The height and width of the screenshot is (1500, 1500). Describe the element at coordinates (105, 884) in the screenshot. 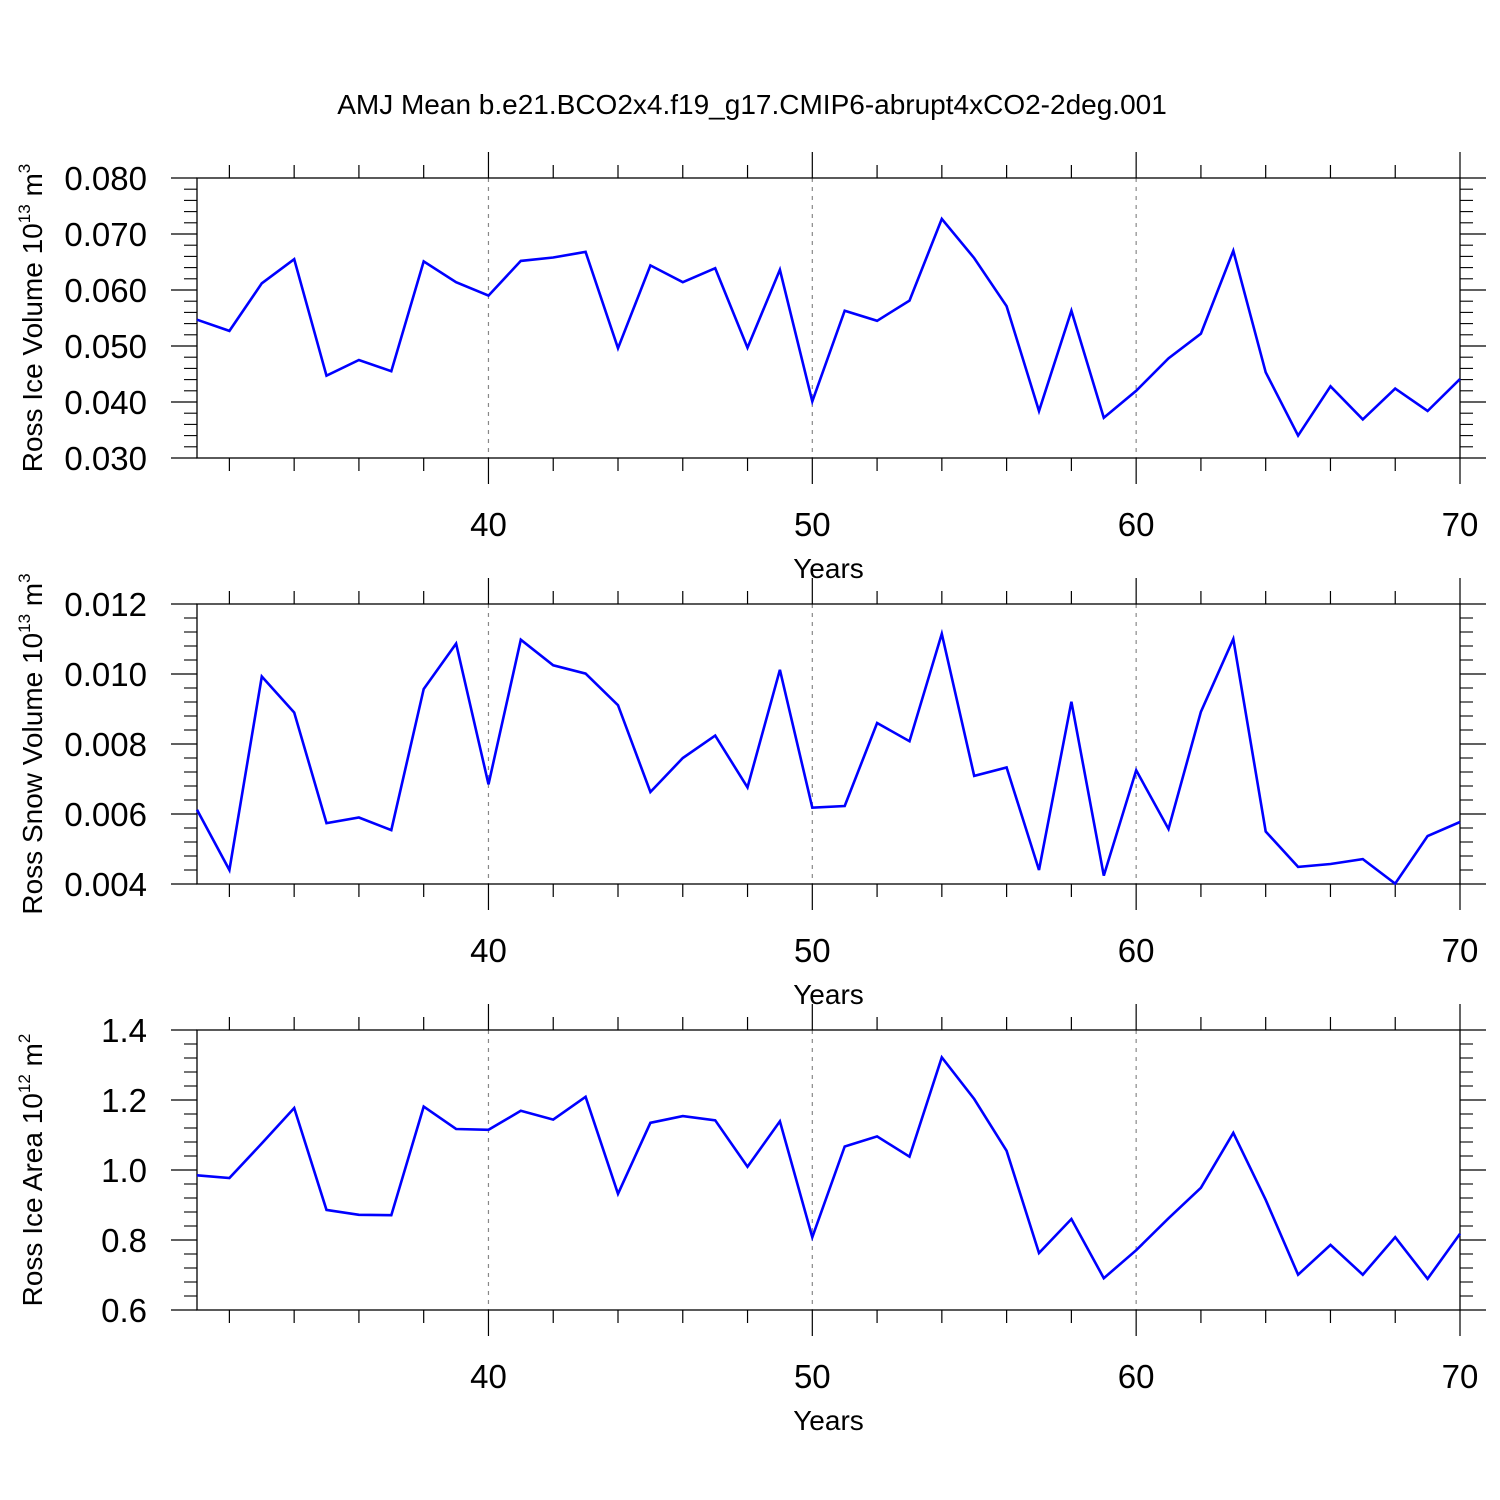

I see `y-tick-label: 0.004` at that location.